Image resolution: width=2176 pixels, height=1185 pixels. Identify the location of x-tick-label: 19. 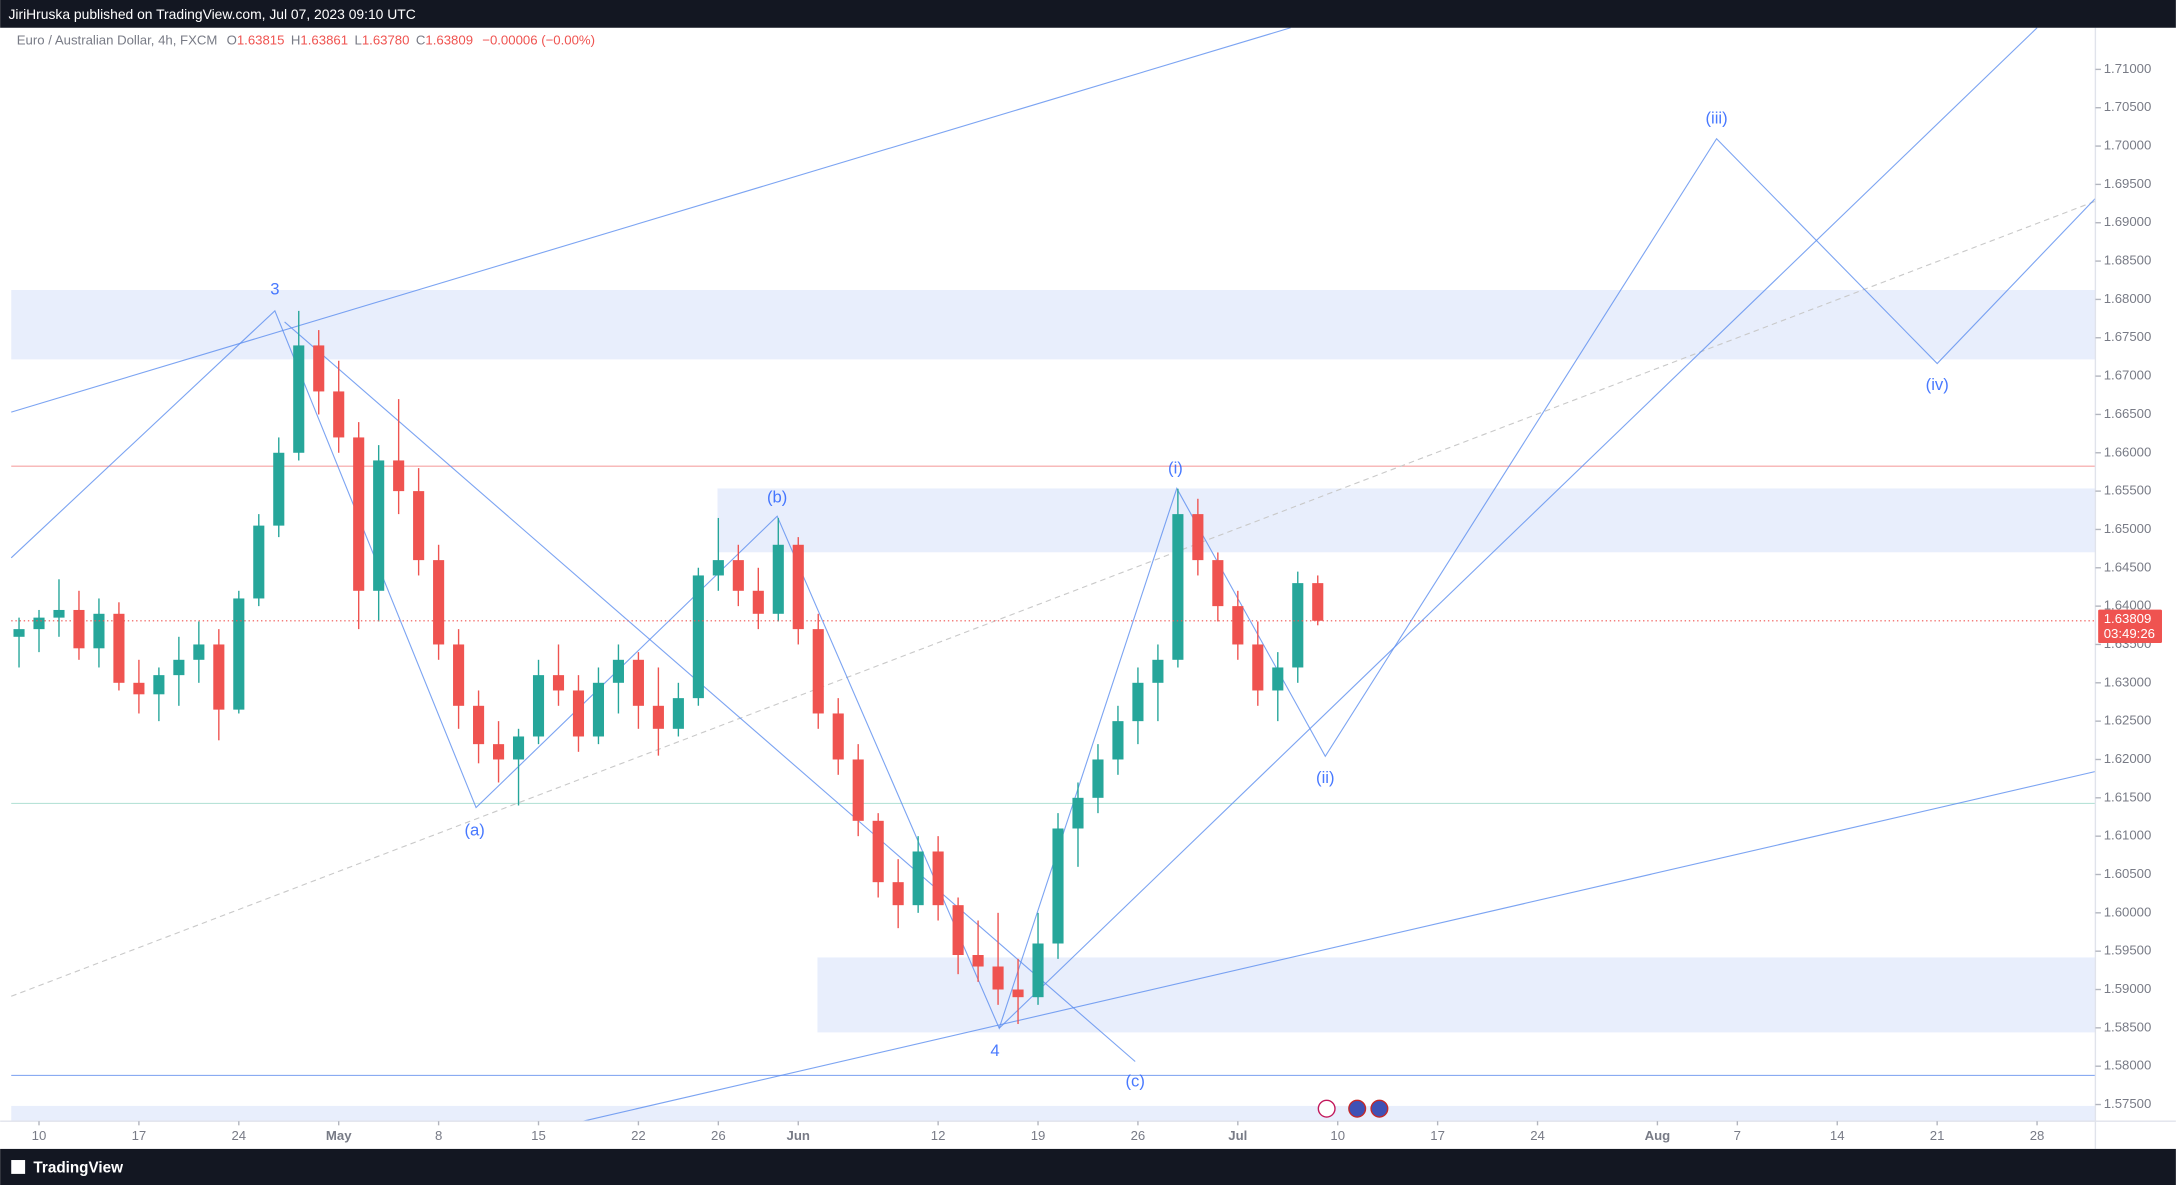
(1038, 1135).